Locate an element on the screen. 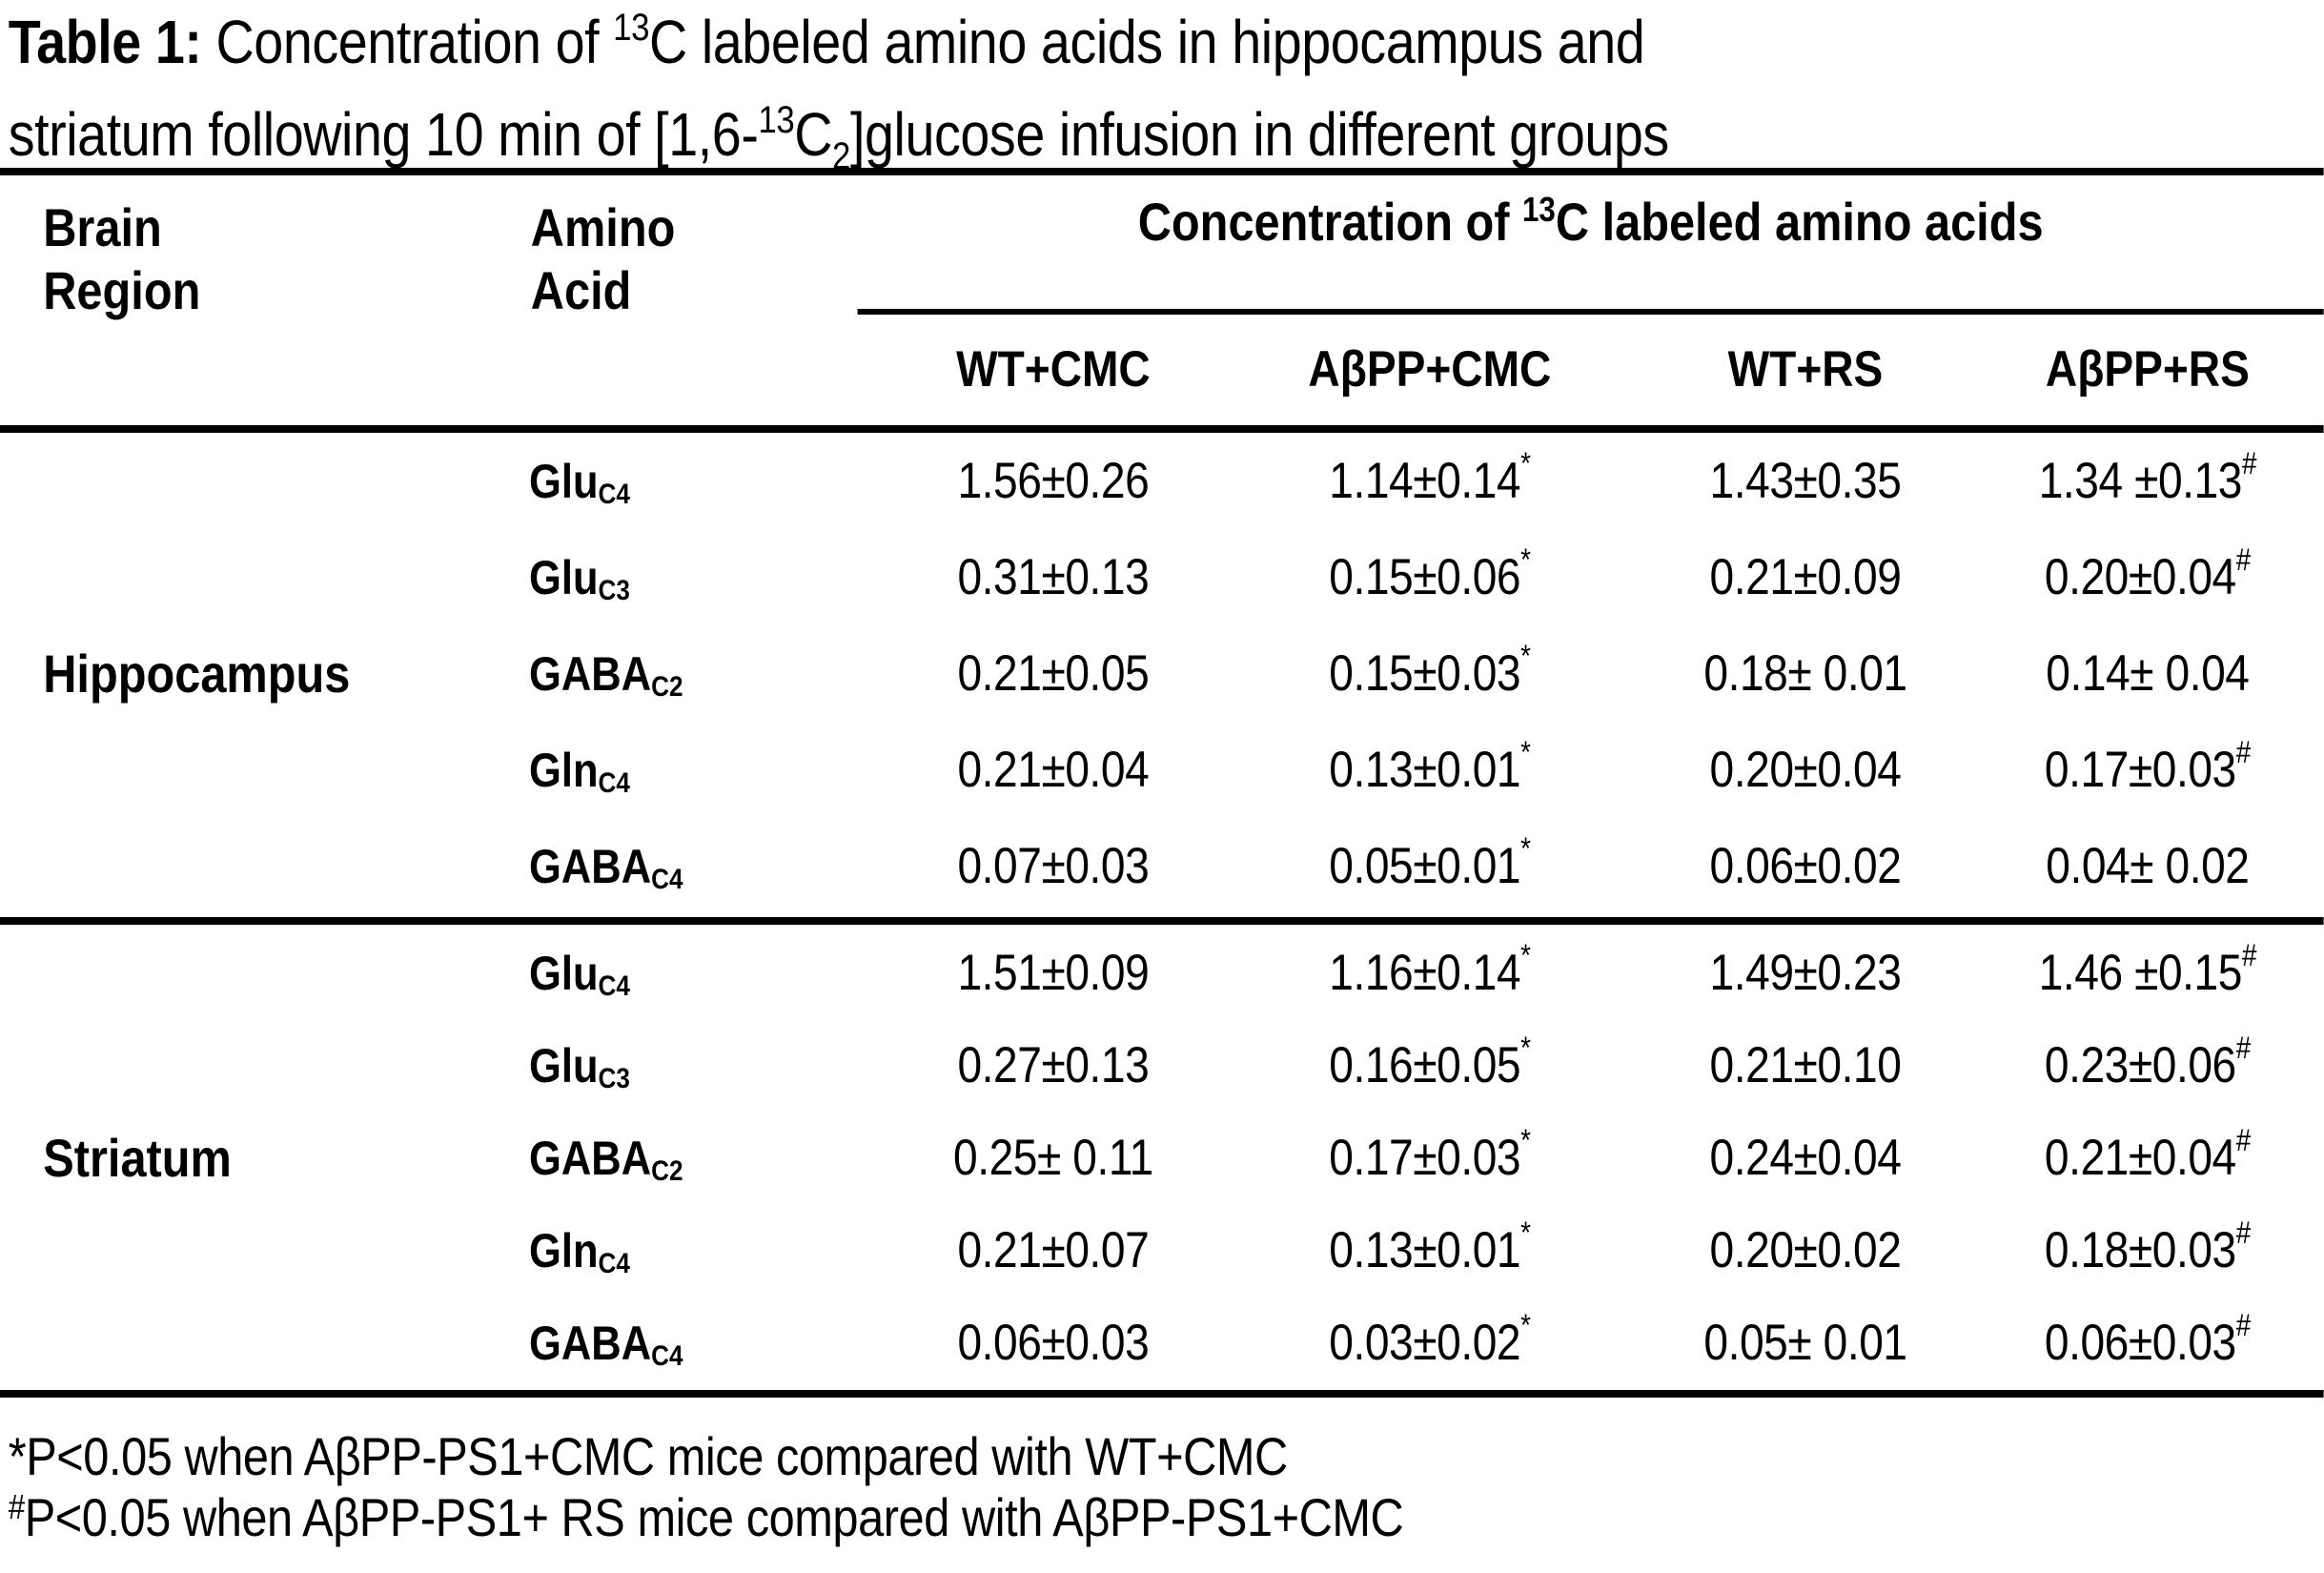 The height and width of the screenshot is (1573, 2324). value-cell: 1.16±0.14 * is located at coordinates (1430, 973).